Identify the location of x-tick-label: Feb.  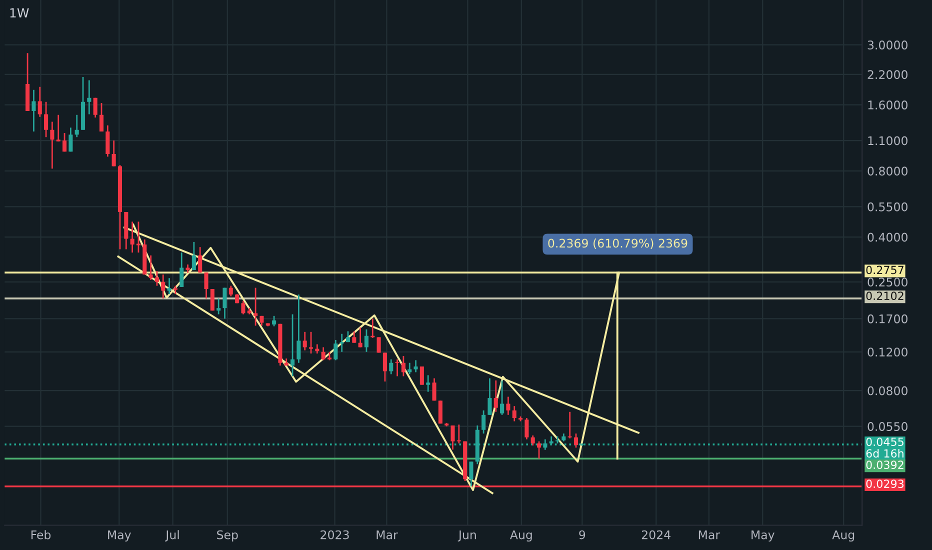
(41, 535).